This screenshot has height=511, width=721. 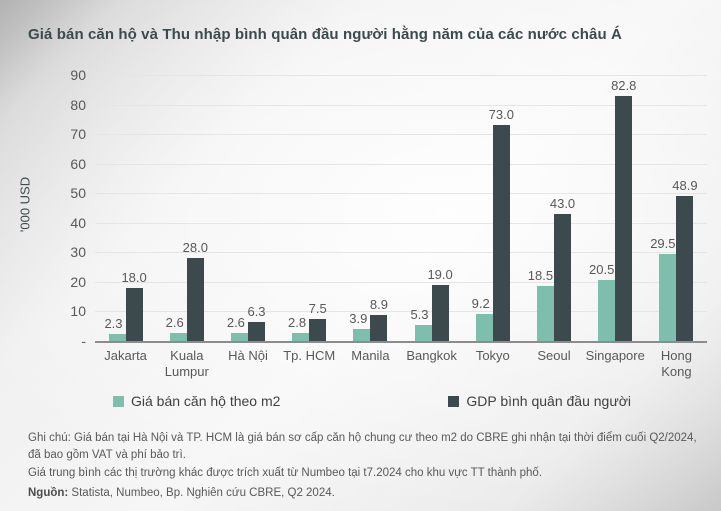 What do you see at coordinates (685, 186) in the screenshot?
I see `bar-value-label: 48.9` at bounding box center [685, 186].